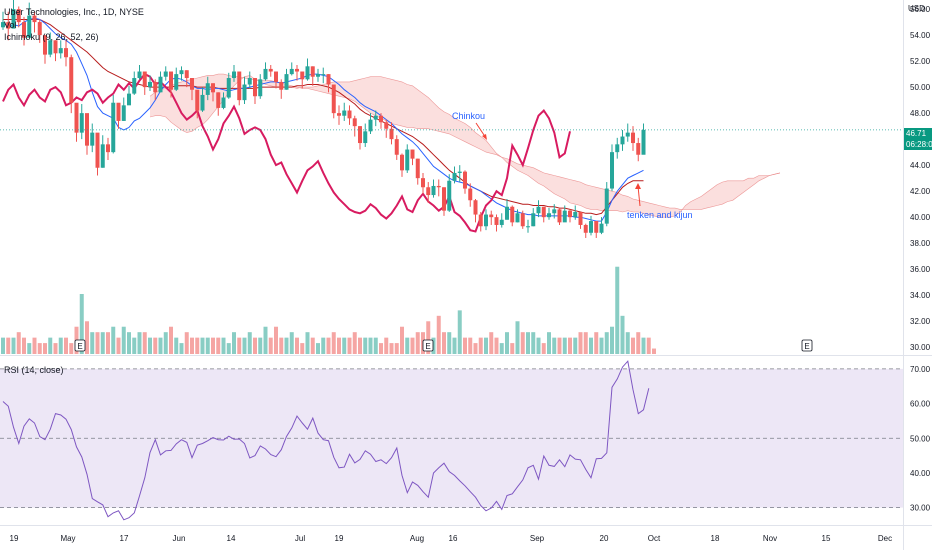 The image size is (932, 550). Describe the element at coordinates (920, 61) in the screenshot. I see `price-tick-label: 52.00` at that location.